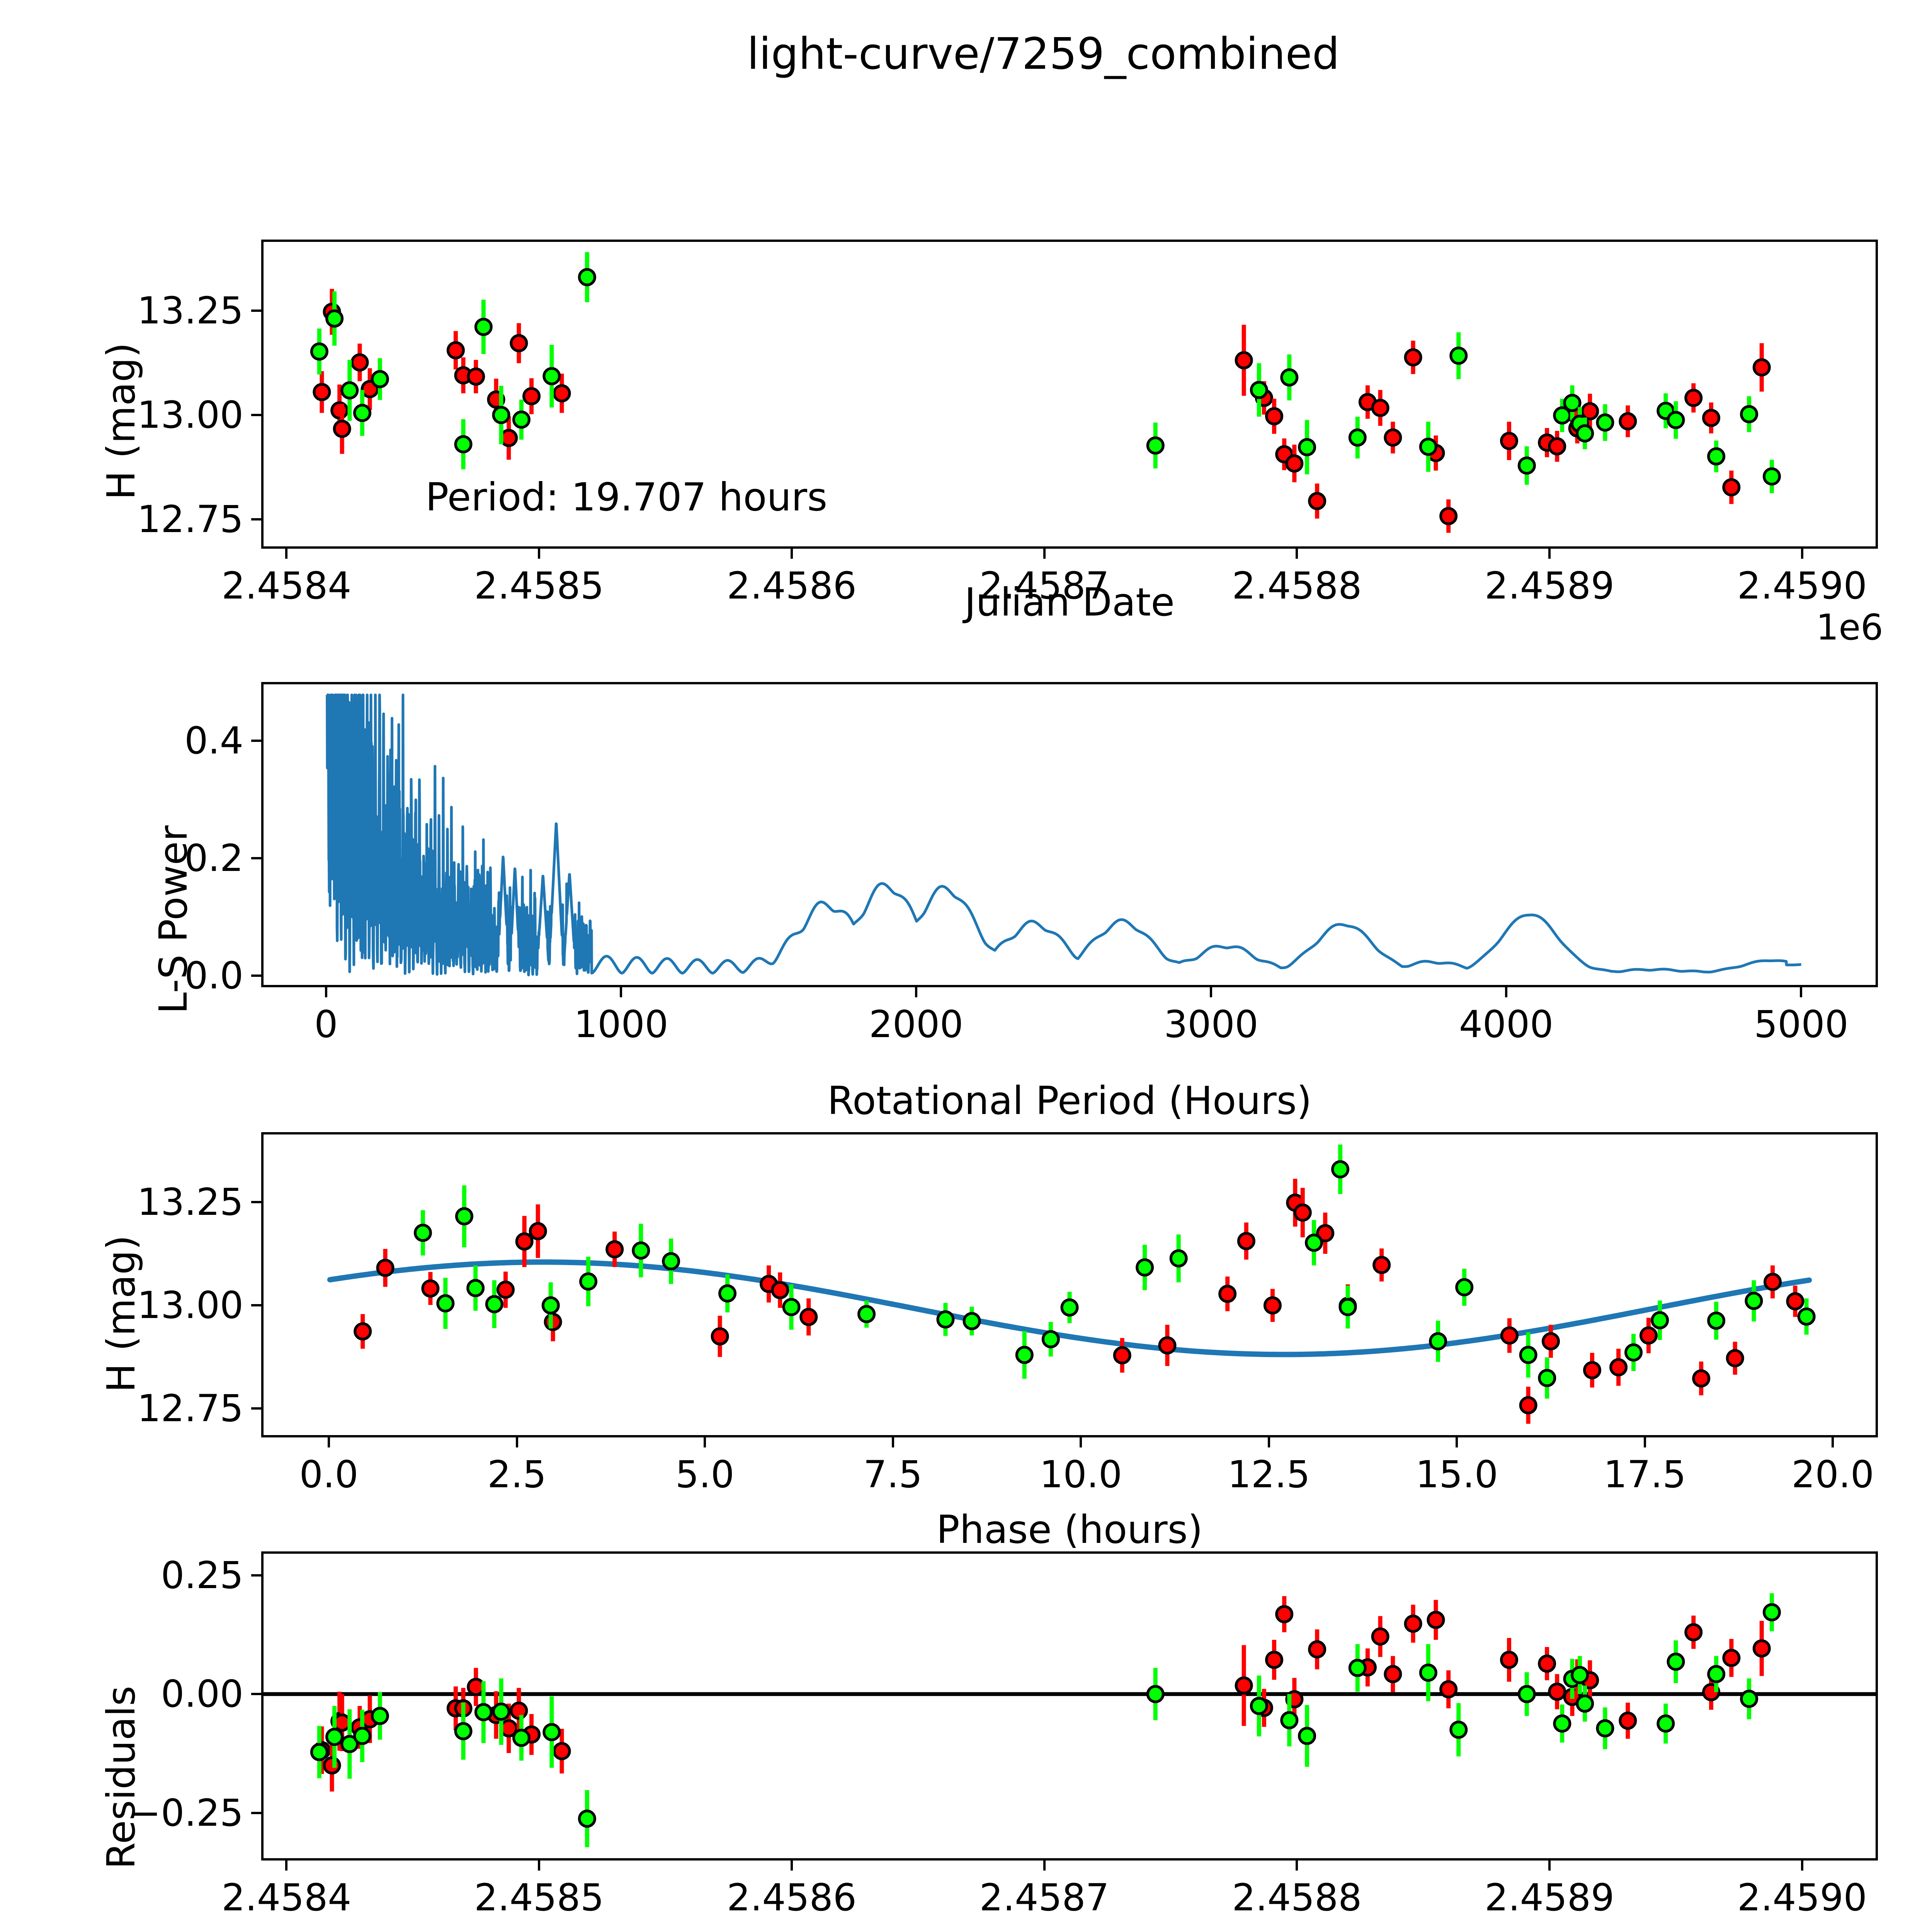 The image size is (1932, 1932). I want to click on x-tick-label: 3000, so click(1212, 1024).